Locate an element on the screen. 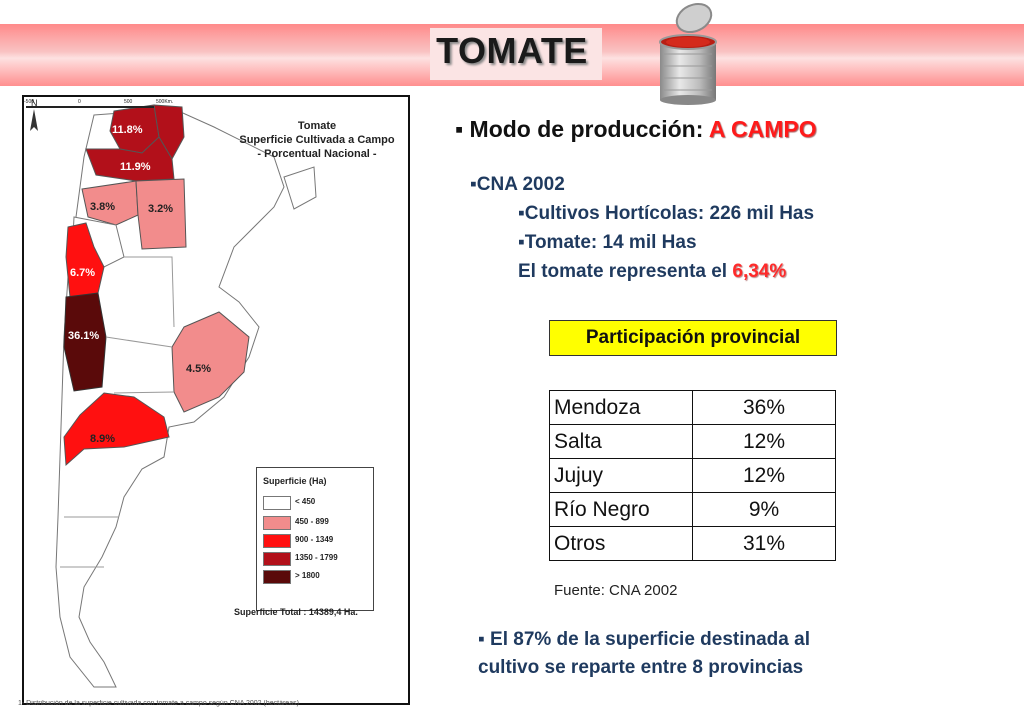 The width and height of the screenshot is (1024, 708). region-mendoza is located at coordinates (85, 342).